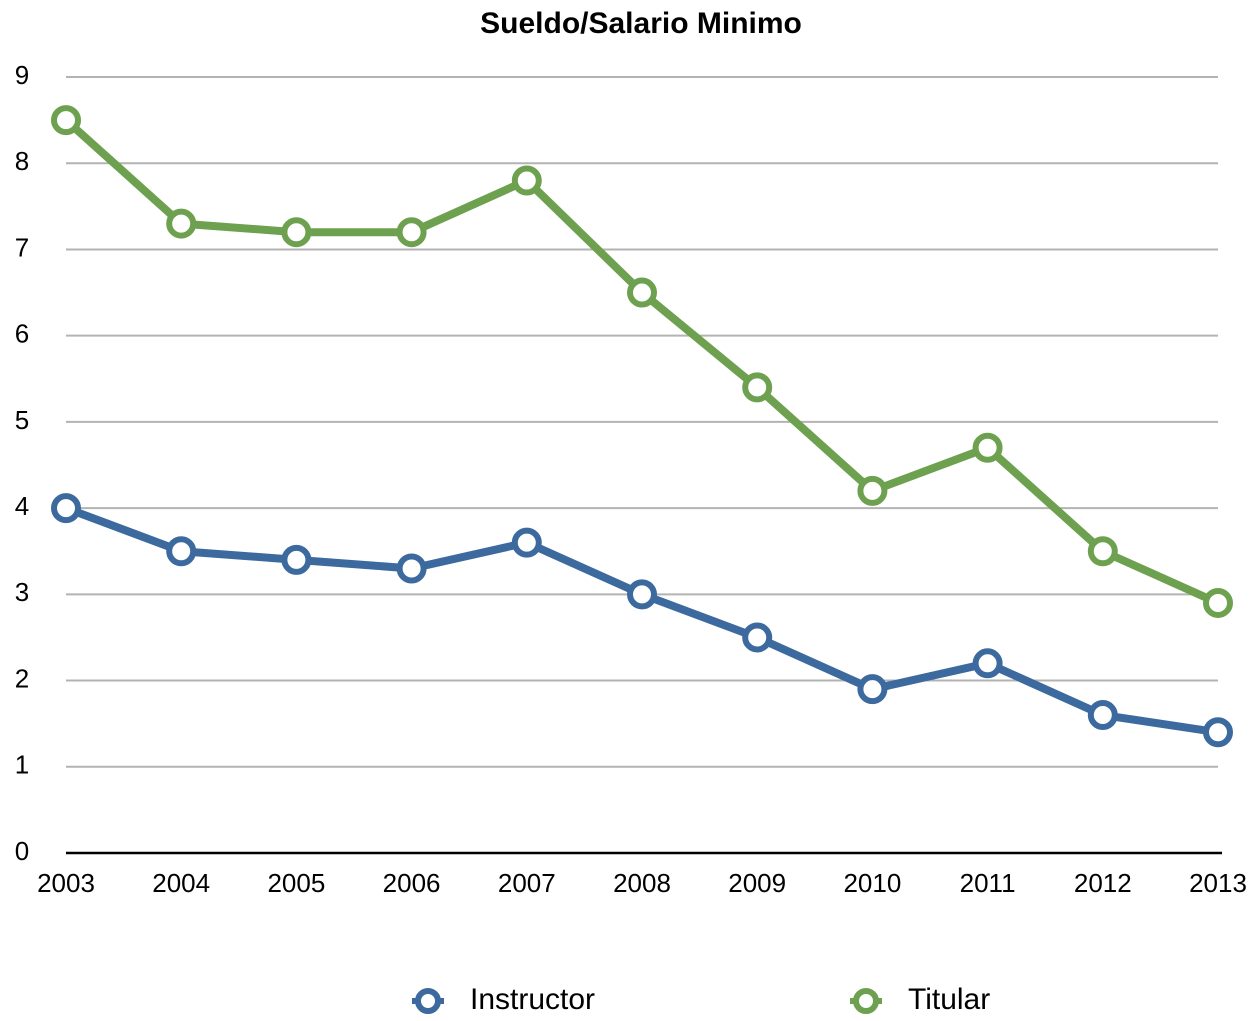 Image resolution: width=1258 pixels, height=1021 pixels. What do you see at coordinates (296, 883) in the screenshot?
I see `x-tick-label: 2005` at bounding box center [296, 883].